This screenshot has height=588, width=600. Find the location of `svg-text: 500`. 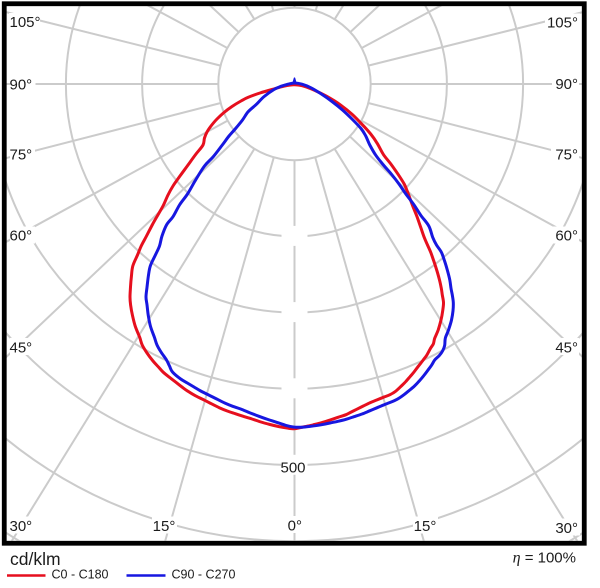

svg-text: 500 is located at coordinates (292, 467).